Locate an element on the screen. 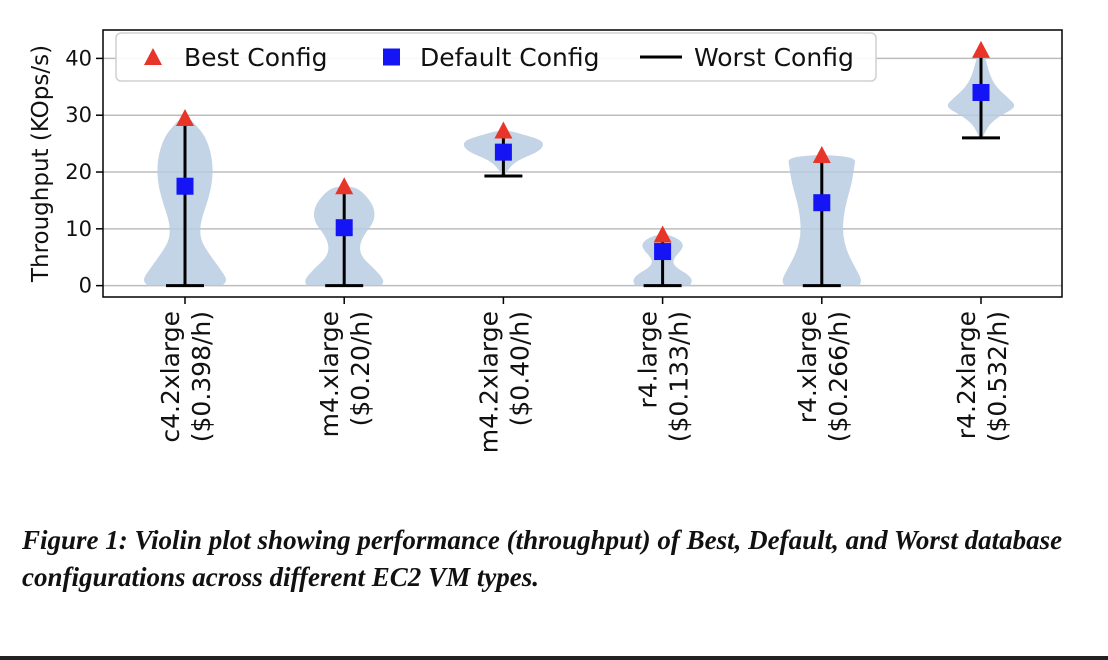  x-tick-label-c4.2xlarge: c4.2xlarge ($0.398/h) is located at coordinates (186, 377).